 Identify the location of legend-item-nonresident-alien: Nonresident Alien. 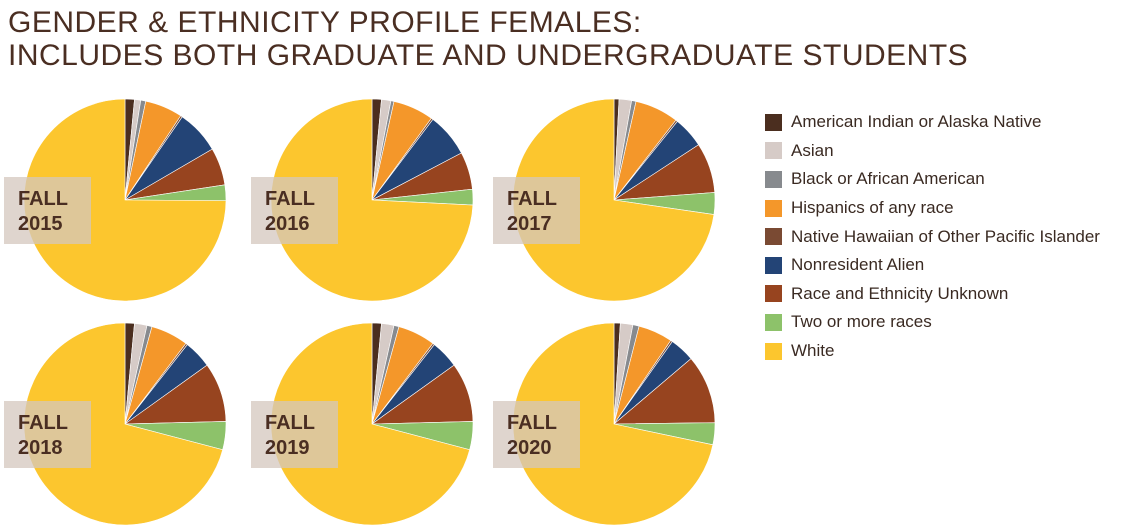
(932, 265).